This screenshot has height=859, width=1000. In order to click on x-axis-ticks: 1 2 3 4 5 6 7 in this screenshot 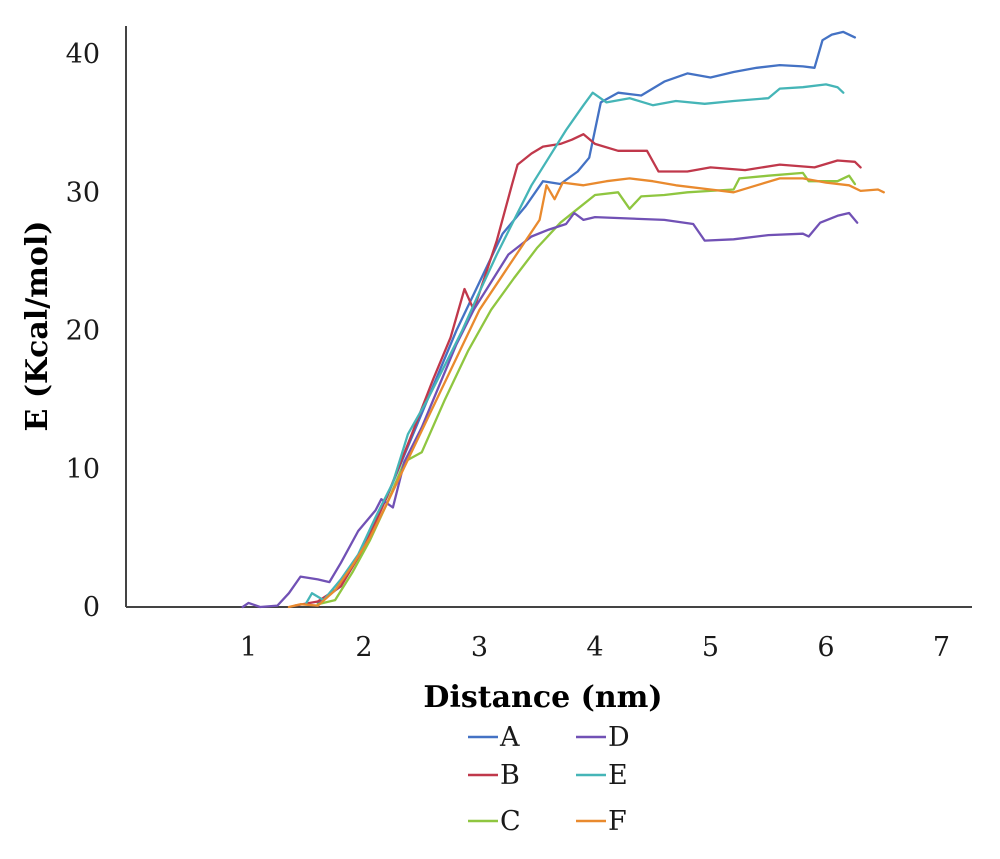, I will do `click(595, 647)`.